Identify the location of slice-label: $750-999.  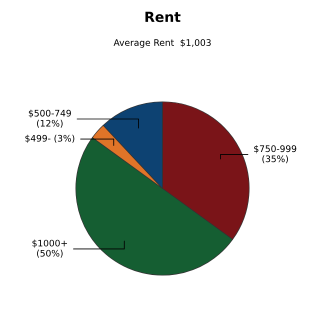
(275, 149).